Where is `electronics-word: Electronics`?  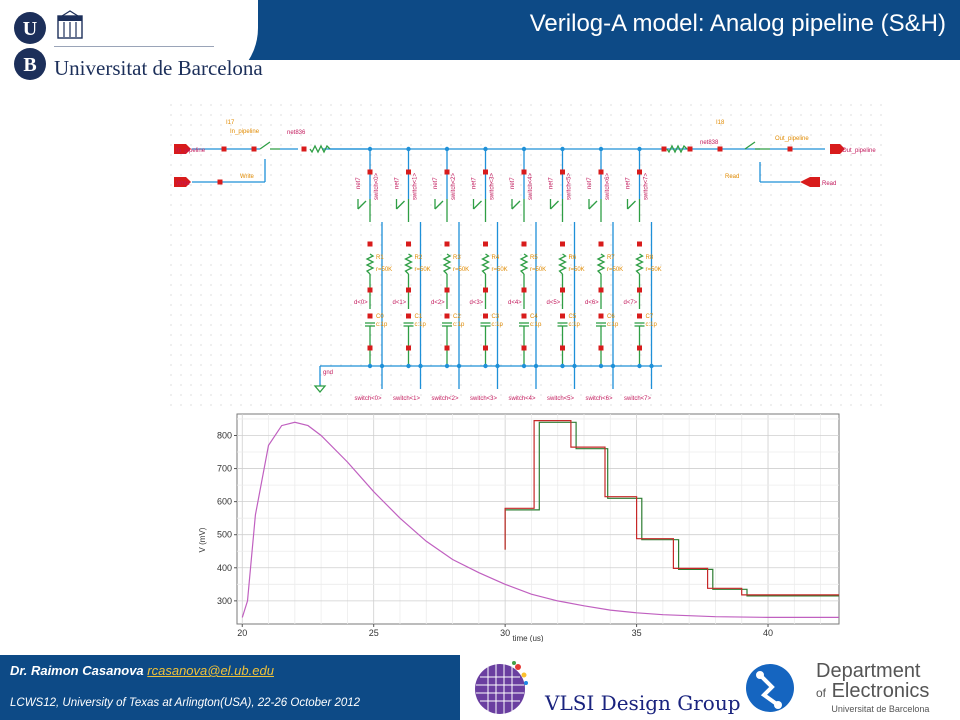 electronics-word: Electronics is located at coordinates (880, 691).